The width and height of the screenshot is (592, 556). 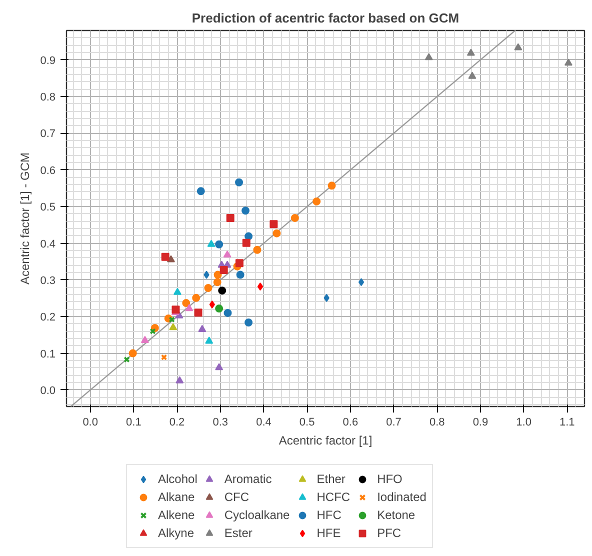 I want to click on legend-label: Ester, so click(x=238, y=533).